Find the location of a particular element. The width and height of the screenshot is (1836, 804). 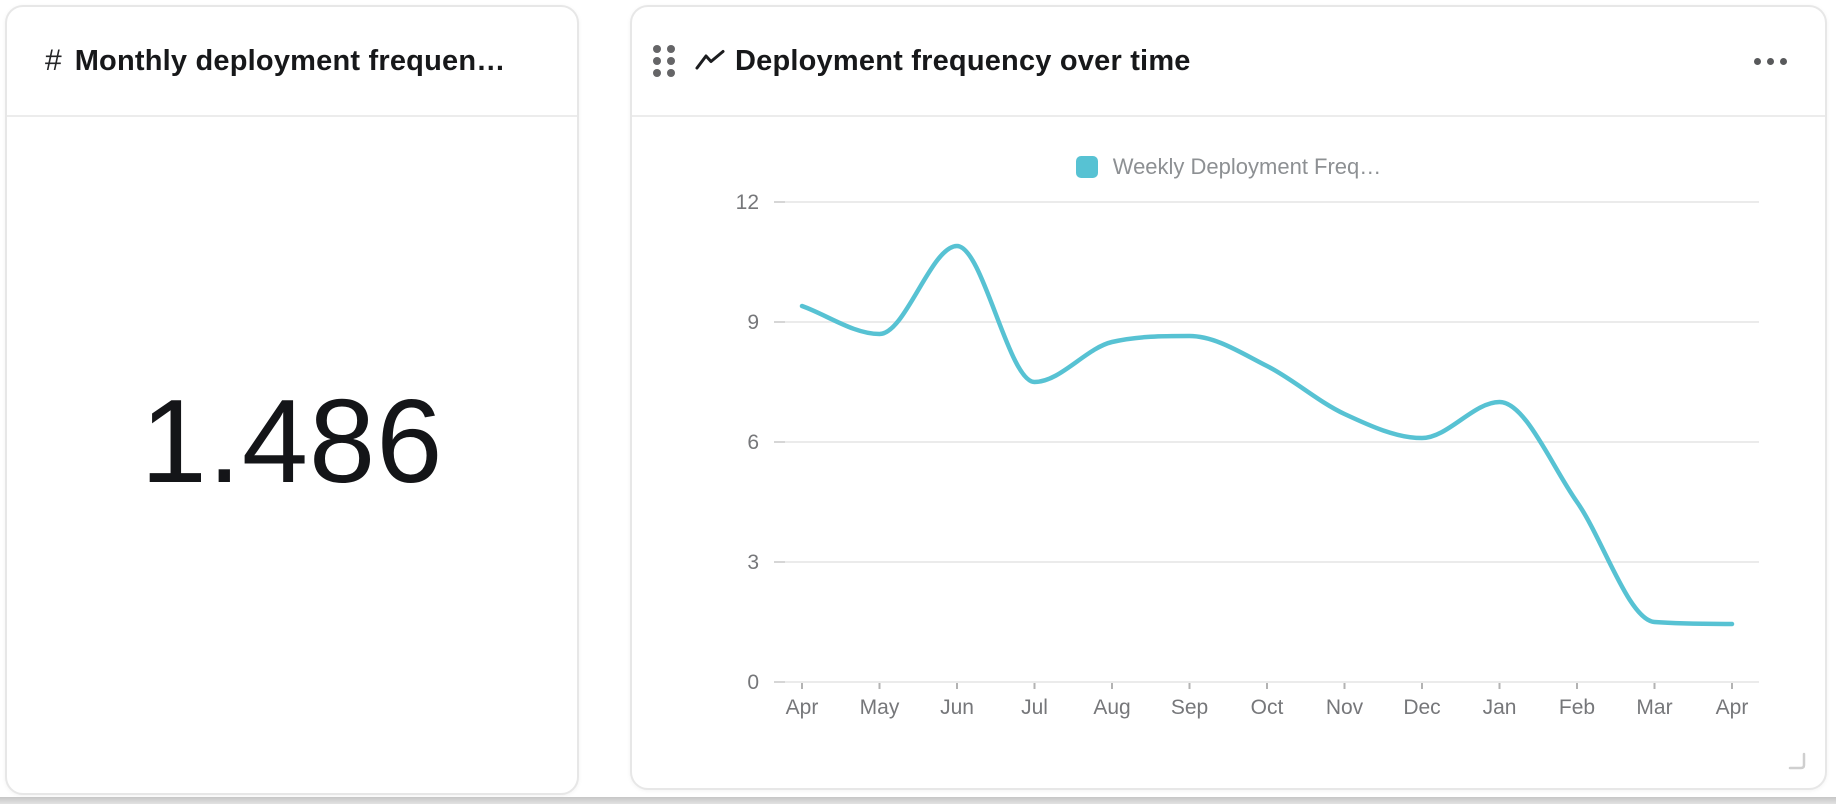

resize-grip-icon is located at coordinates (1797, 763).